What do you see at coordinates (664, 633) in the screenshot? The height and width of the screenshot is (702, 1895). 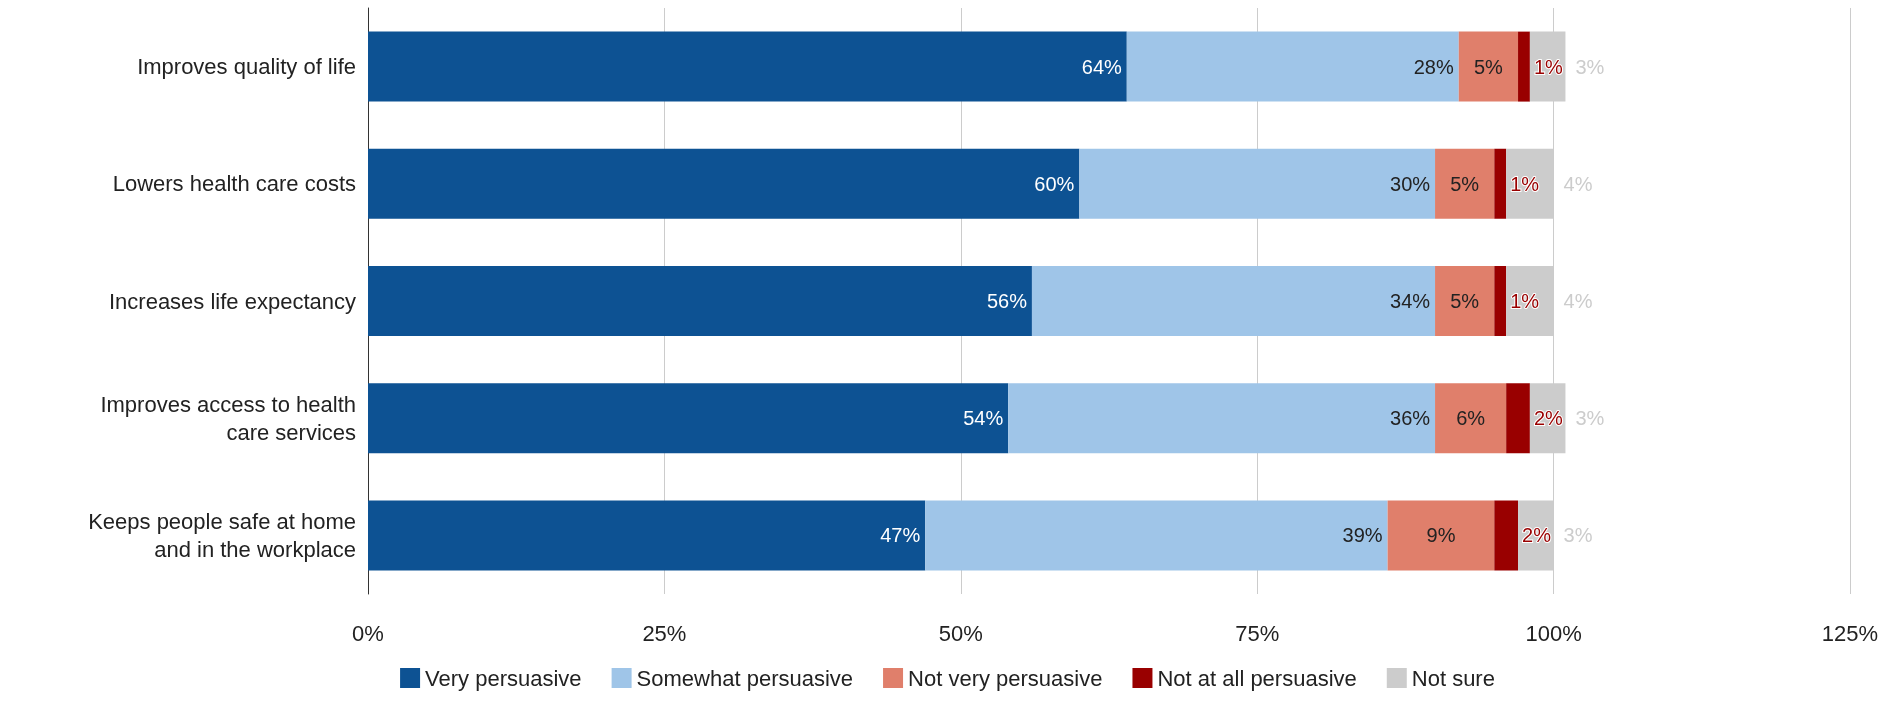 I see `x-tick-label: 25%` at bounding box center [664, 633].